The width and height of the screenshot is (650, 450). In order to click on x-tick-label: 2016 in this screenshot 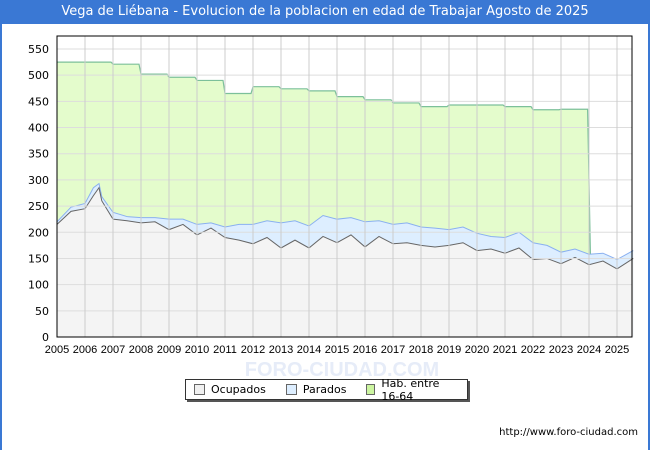, I will do `click(365, 350)`.